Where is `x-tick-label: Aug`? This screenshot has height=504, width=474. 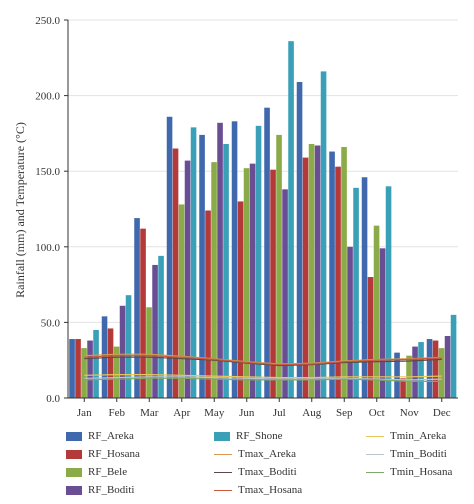 x-tick-label: Aug is located at coordinates (311, 413).